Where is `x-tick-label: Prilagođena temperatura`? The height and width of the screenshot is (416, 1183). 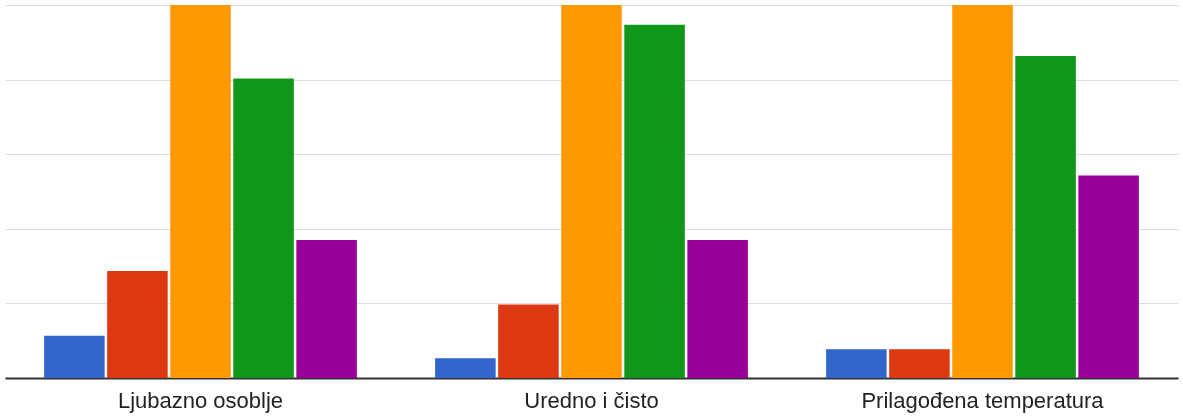
x-tick-label: Prilagođena temperatura is located at coordinates (983, 400).